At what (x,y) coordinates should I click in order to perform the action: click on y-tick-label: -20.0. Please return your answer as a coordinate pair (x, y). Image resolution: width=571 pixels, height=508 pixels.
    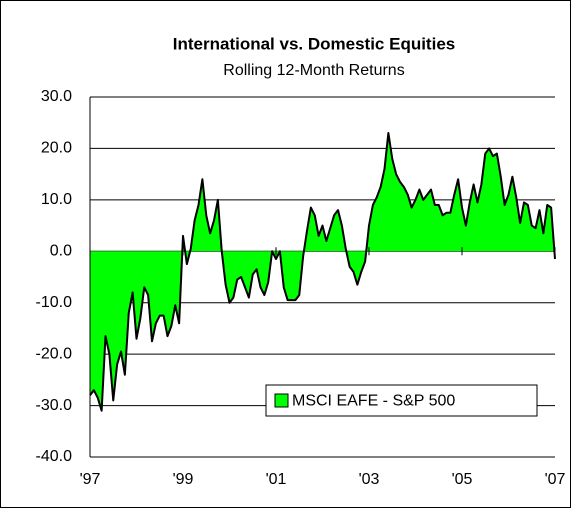
    Looking at the image, I should click on (54, 353).